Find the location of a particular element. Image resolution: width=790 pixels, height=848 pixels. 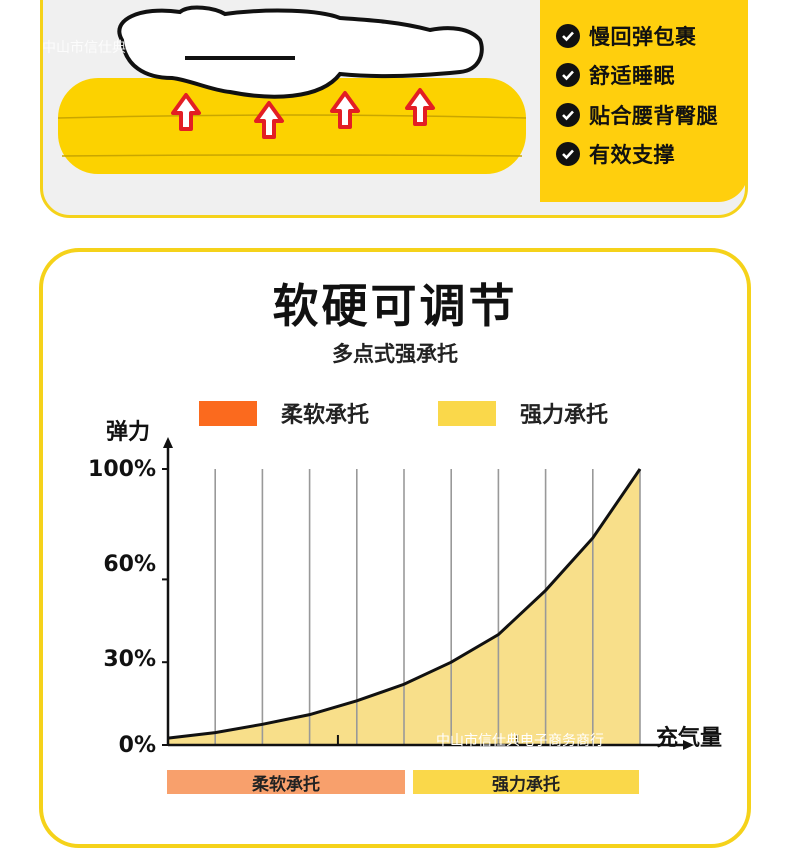

zone-soft-bar: 柔软承托 is located at coordinates (286, 782).